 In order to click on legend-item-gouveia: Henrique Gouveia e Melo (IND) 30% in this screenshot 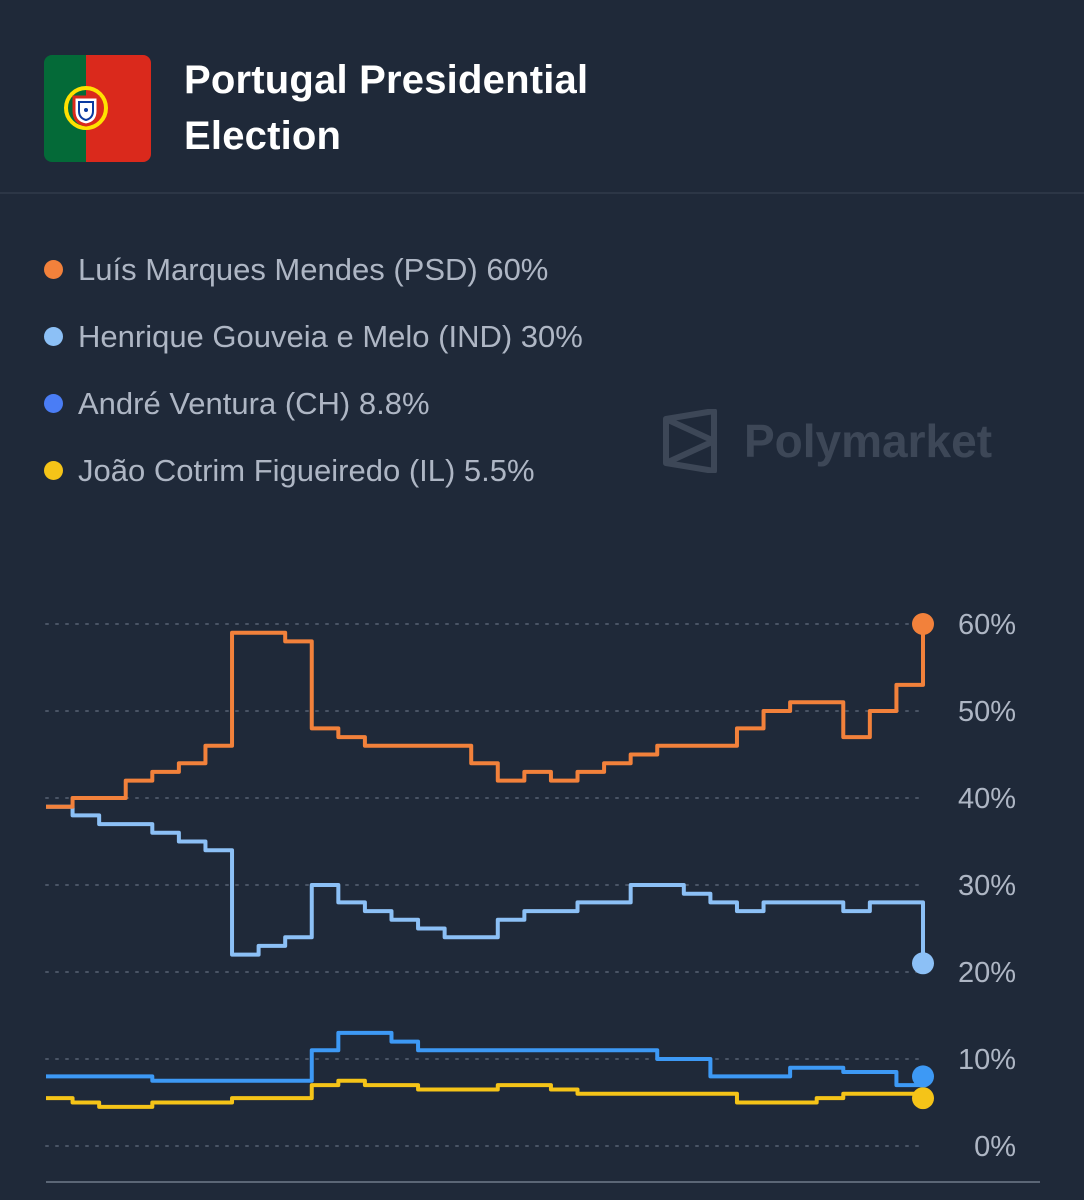, I will do `click(313, 336)`.